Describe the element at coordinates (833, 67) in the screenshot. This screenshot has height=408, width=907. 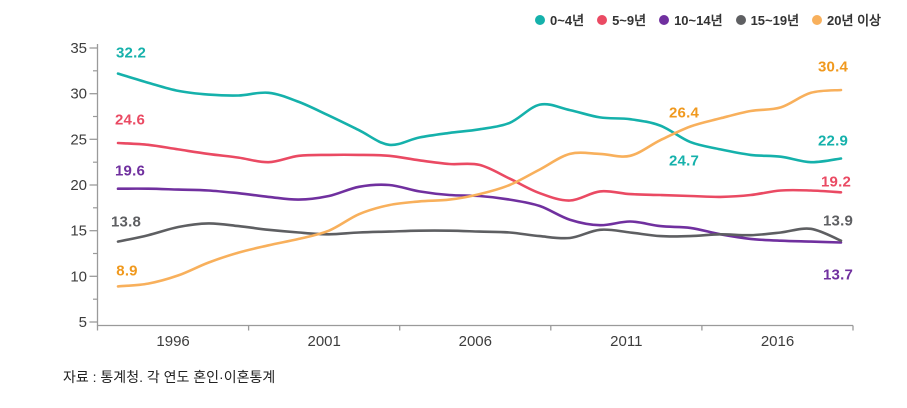
I see `data-label: 30.4` at that location.